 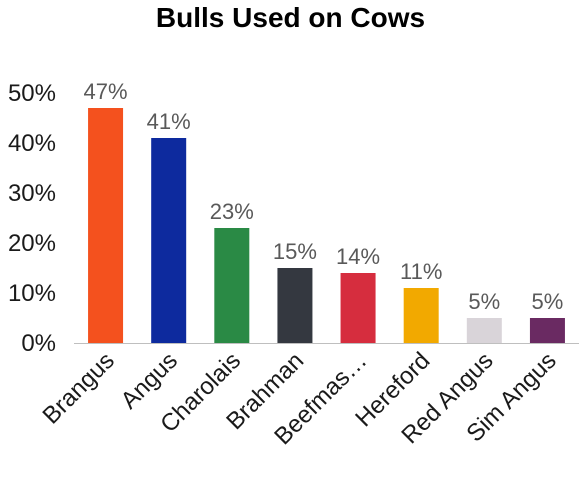 What do you see at coordinates (79, 388) in the screenshot?
I see `x-tick-label: Brangus` at bounding box center [79, 388].